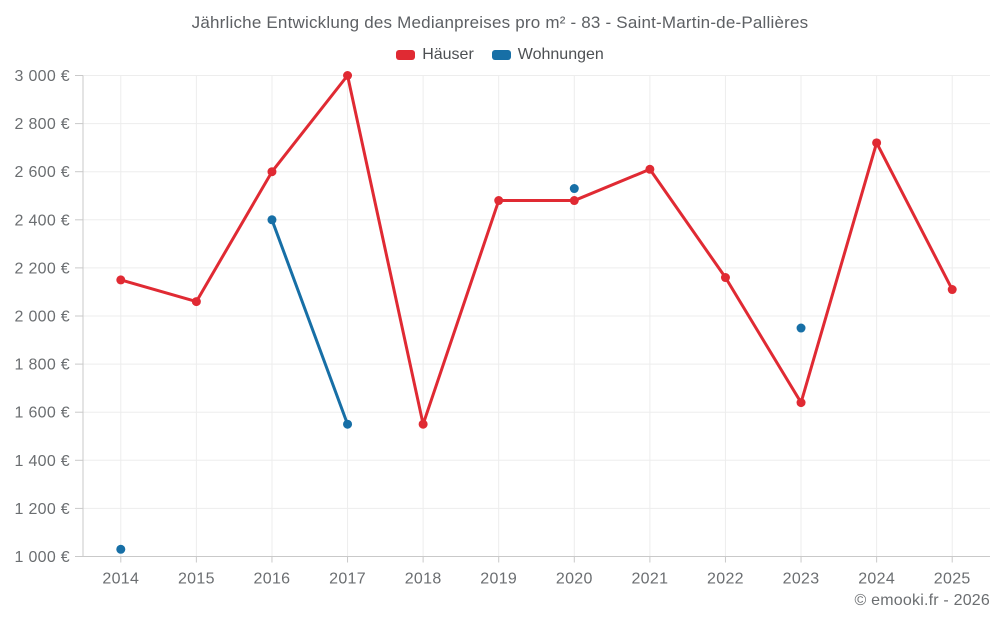 The width and height of the screenshot is (1000, 625). What do you see at coordinates (42, 268) in the screenshot?
I see `y-tick-label: 2 200 €` at bounding box center [42, 268].